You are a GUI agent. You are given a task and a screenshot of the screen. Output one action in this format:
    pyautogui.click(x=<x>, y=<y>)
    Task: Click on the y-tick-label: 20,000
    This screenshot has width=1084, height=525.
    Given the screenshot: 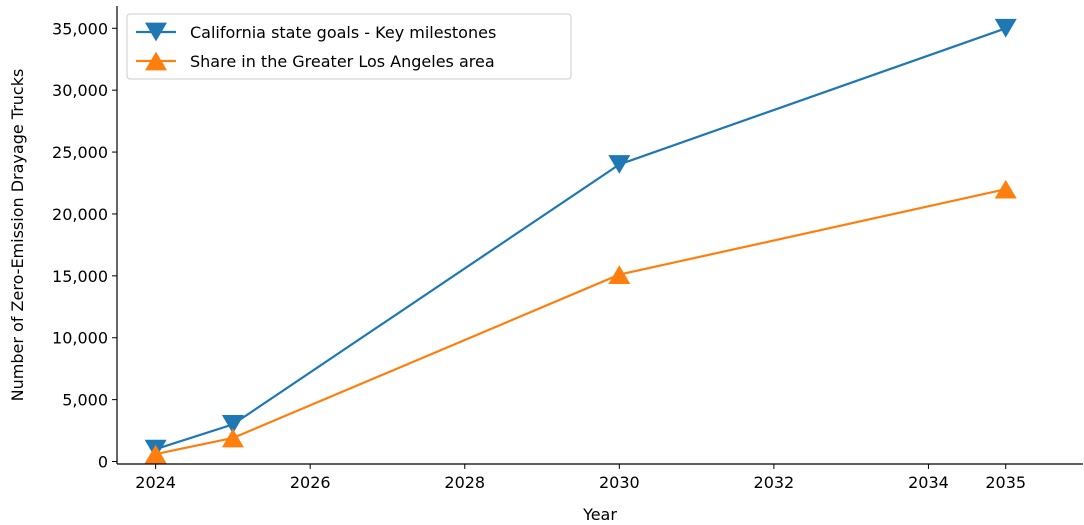 What is the action you would take?
    pyautogui.click(x=80, y=214)
    